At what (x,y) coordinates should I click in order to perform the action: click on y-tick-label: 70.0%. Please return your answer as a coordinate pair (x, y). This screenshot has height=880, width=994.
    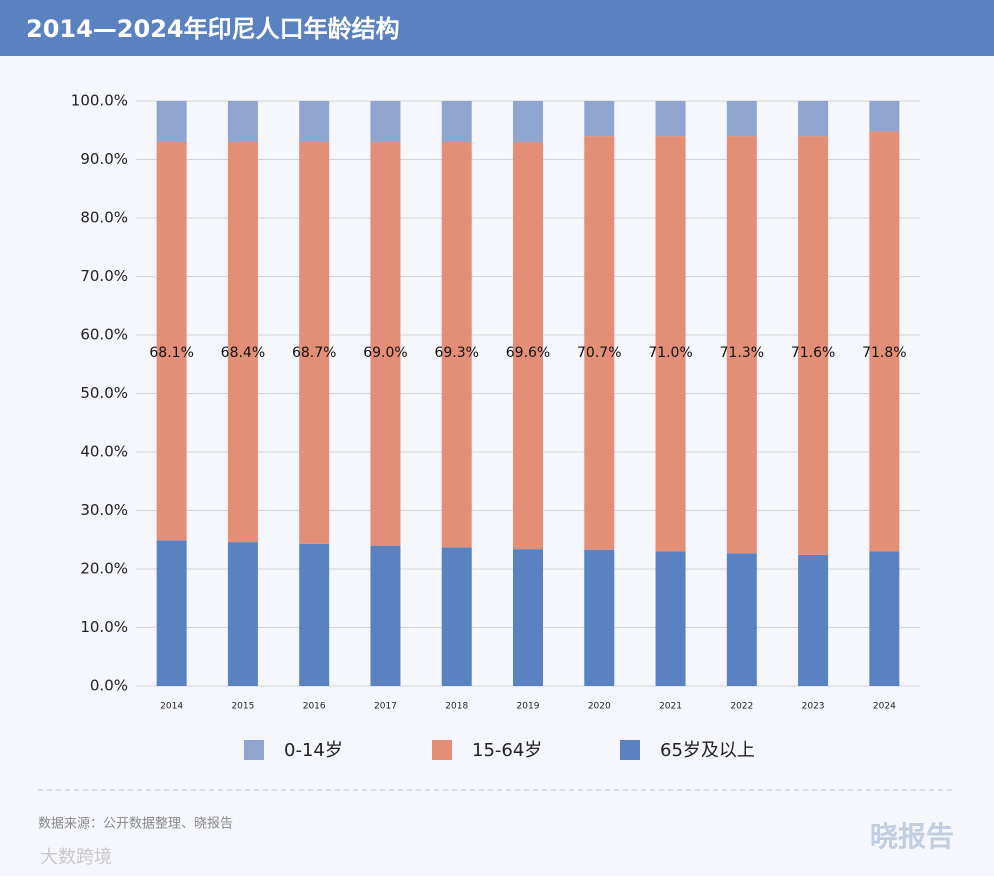
    Looking at the image, I should click on (104, 276).